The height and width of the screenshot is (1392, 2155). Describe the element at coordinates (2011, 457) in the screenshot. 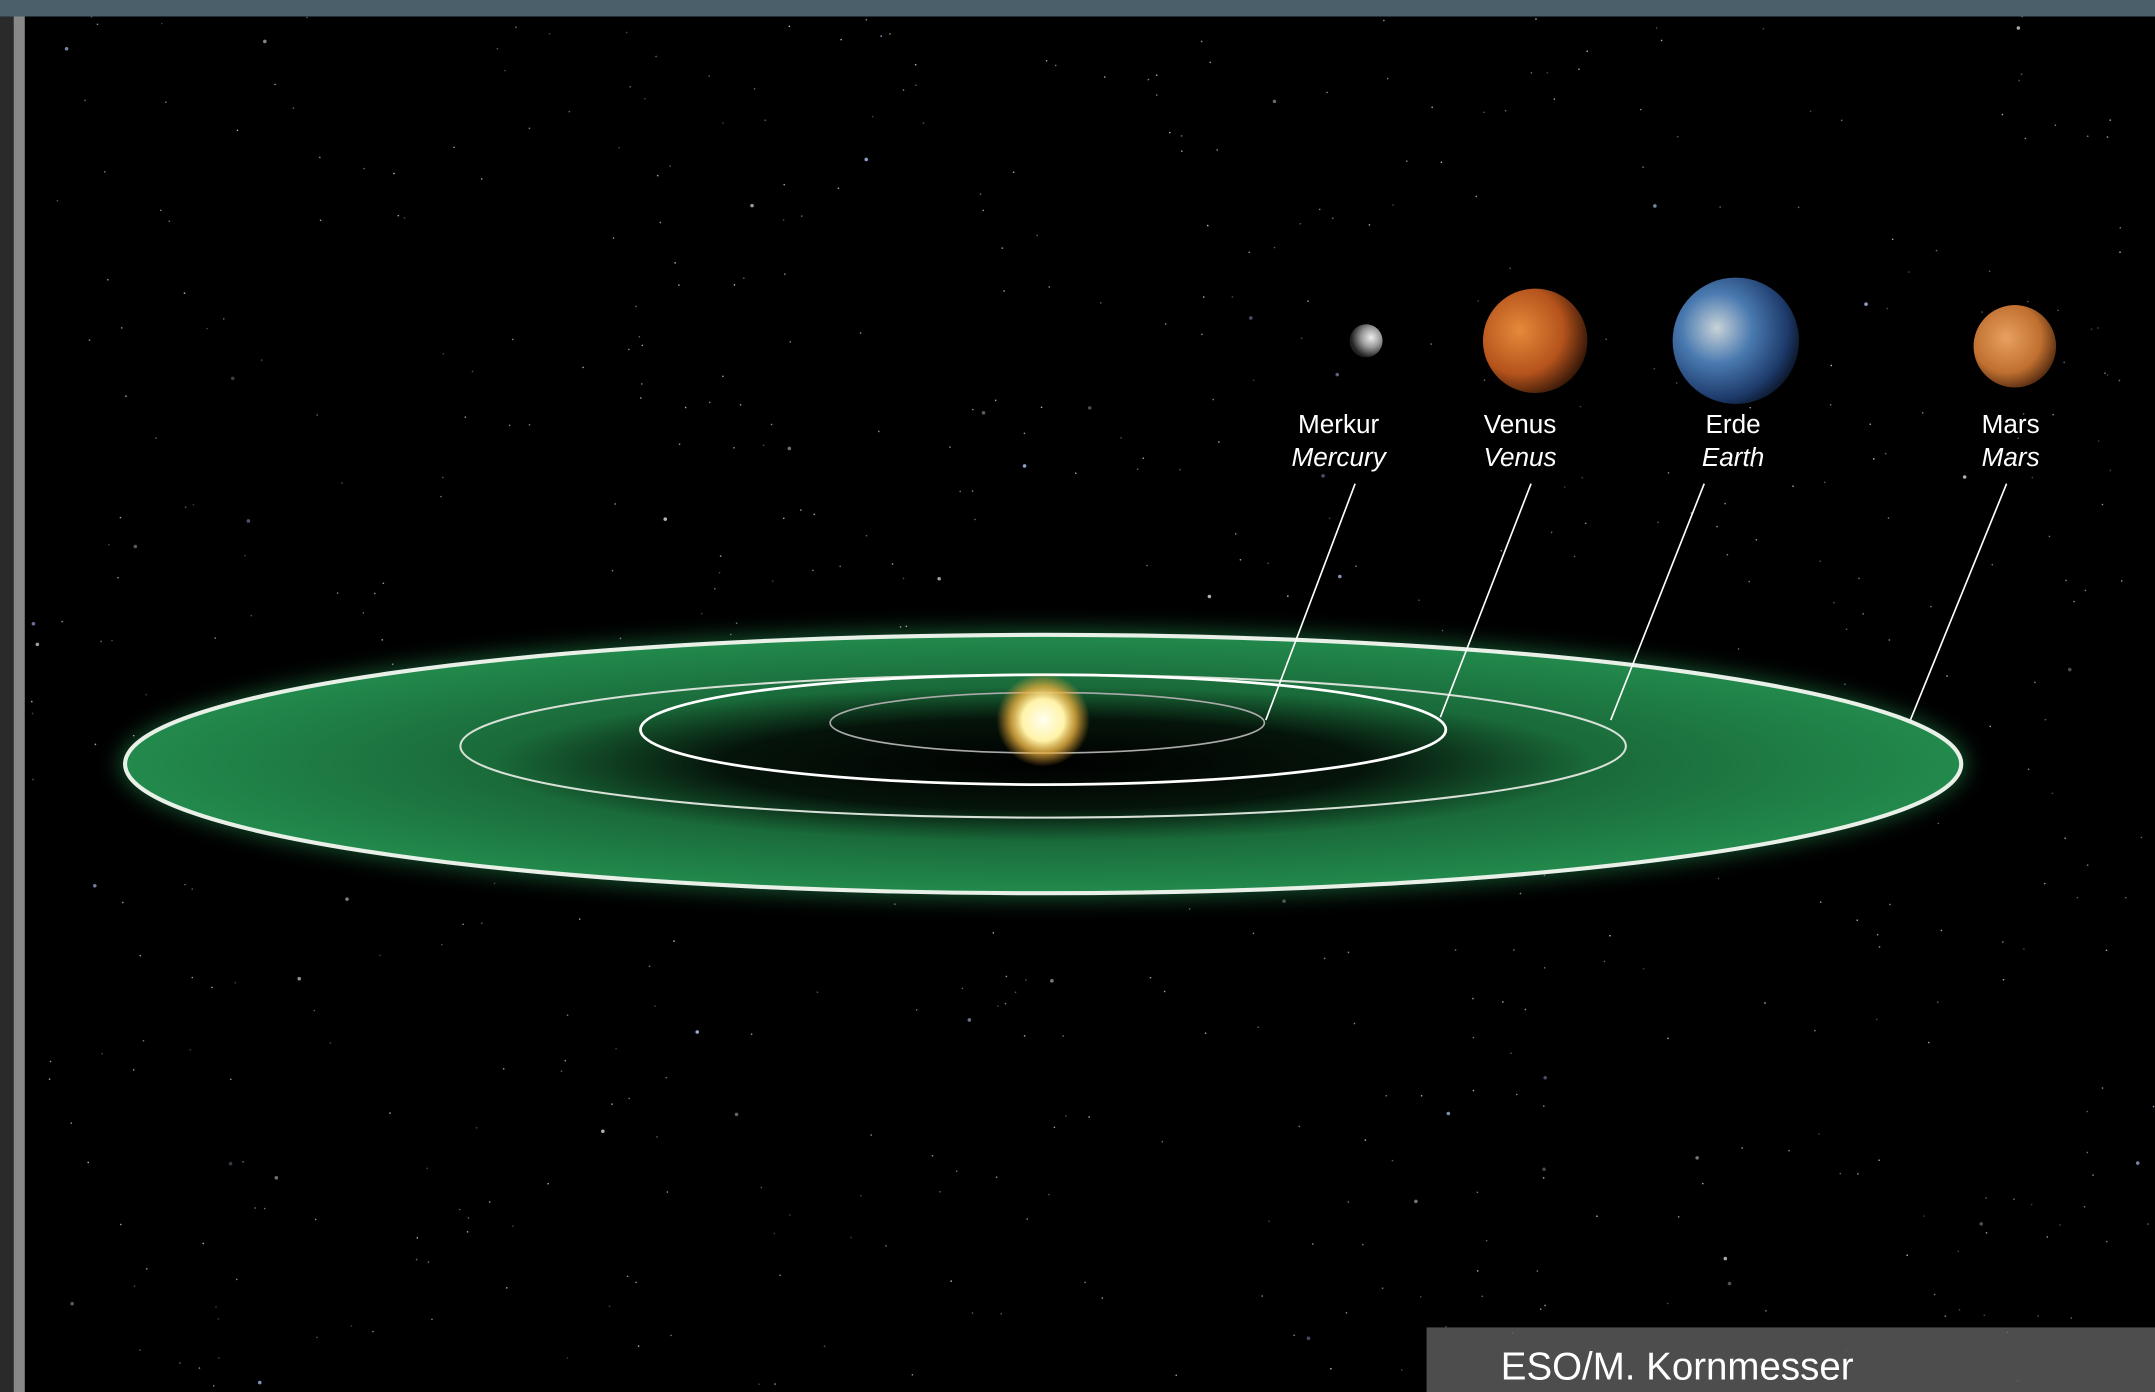

I see `label-en: Mars` at that location.